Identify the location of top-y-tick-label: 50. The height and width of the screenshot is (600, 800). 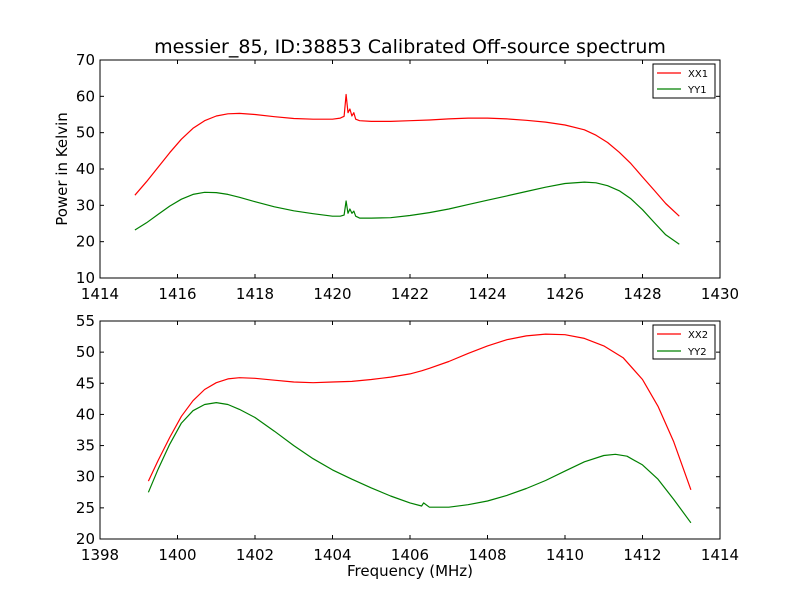
(85, 133).